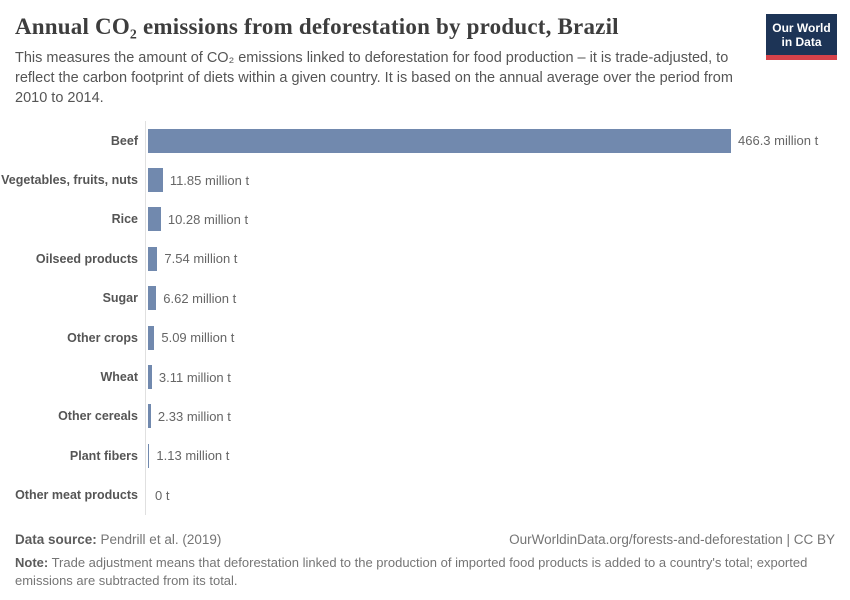  I want to click on category-label: Other crops, so click(102, 337).